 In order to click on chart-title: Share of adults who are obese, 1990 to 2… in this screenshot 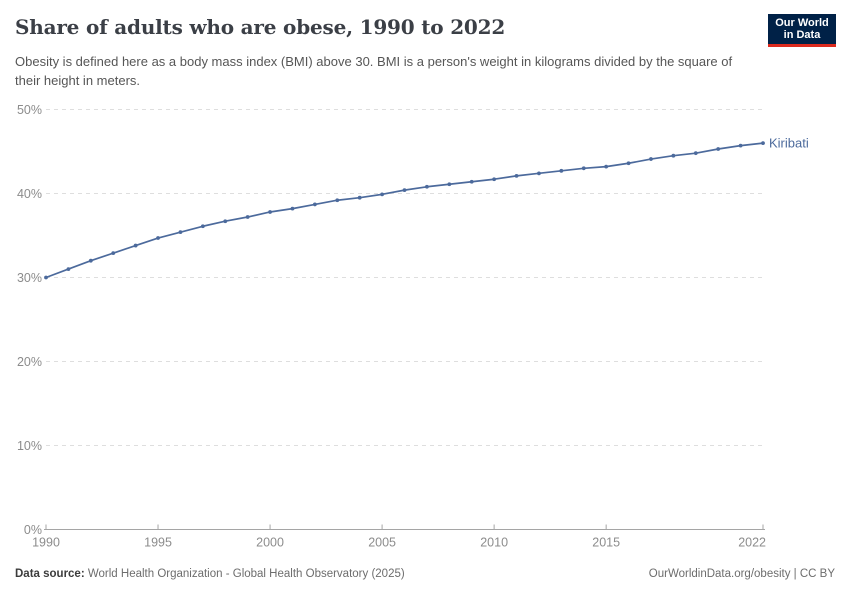, I will do `click(260, 27)`.